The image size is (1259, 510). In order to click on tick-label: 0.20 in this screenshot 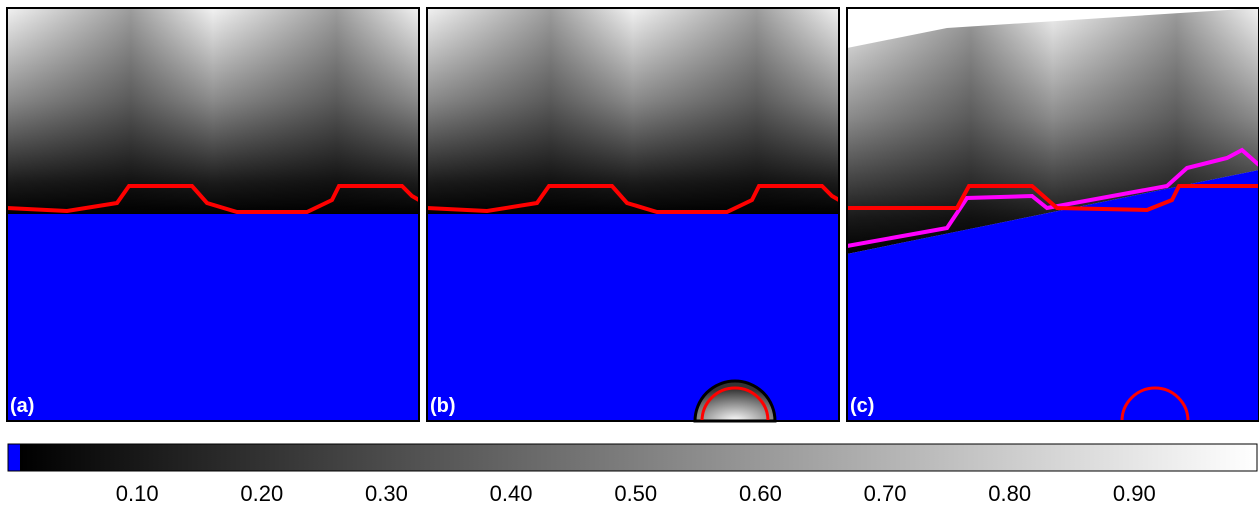, I will do `click(261, 493)`.